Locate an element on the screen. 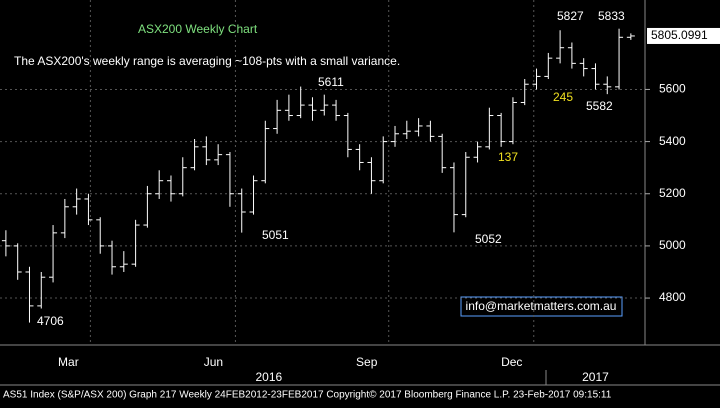 The width and height of the screenshot is (720, 408). annotation: 137 is located at coordinates (508, 157).